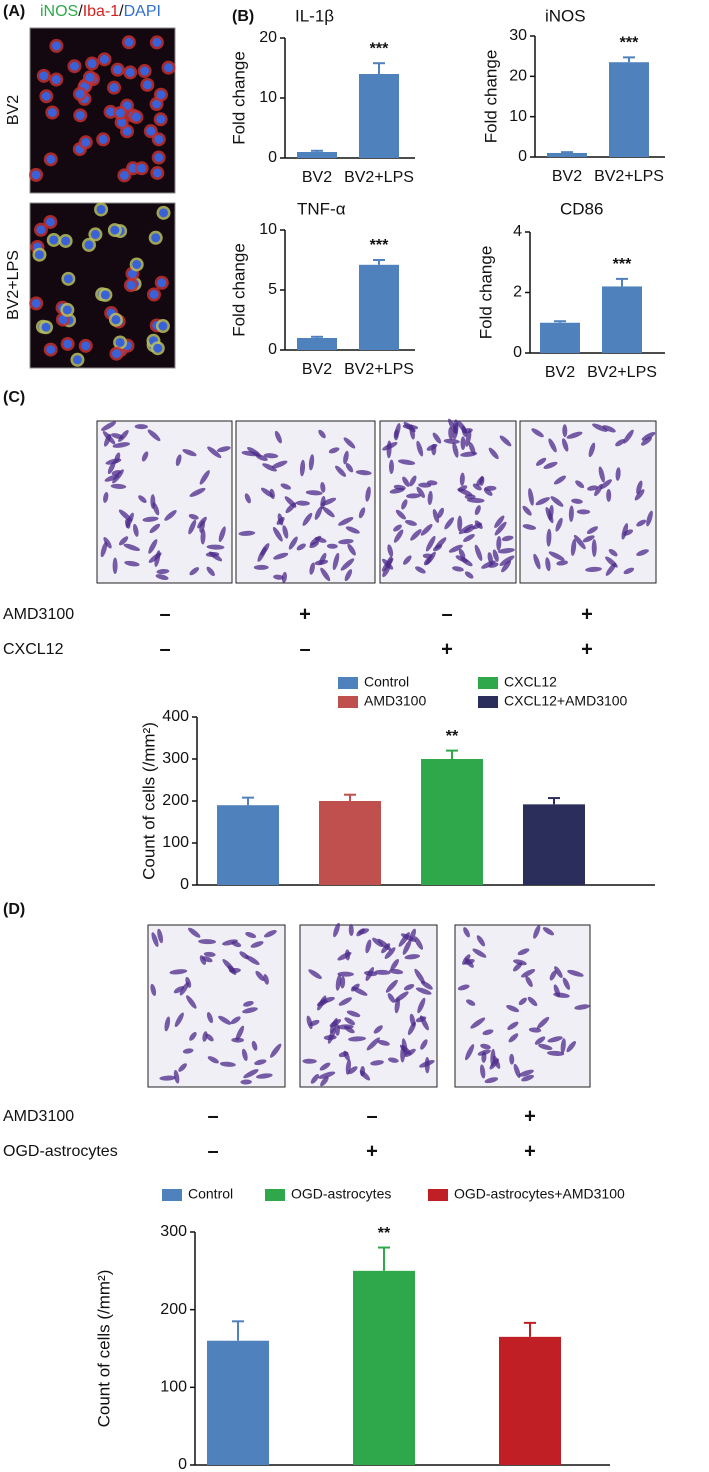  What do you see at coordinates (148, 801) in the screenshot?
I see `y-axis-label: Count of cells (/mm²)` at bounding box center [148, 801].